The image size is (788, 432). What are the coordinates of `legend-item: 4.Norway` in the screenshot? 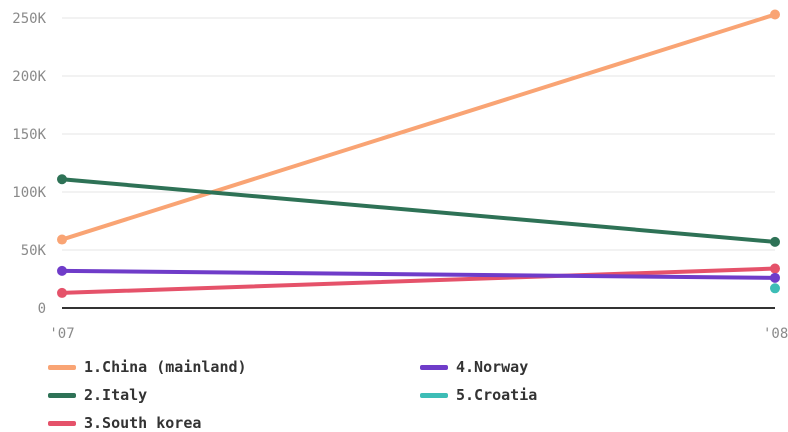 It's located at (474, 367).